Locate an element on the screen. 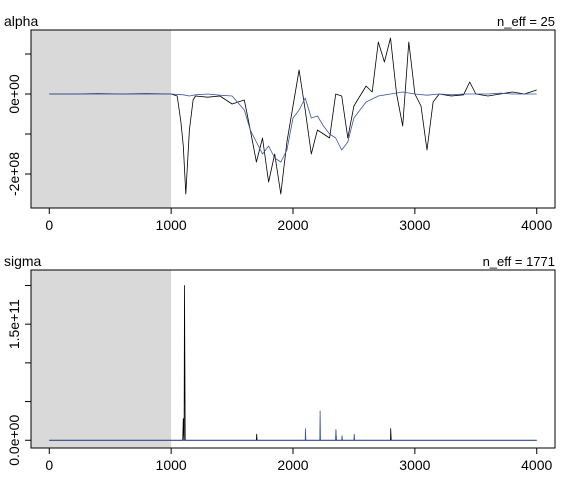 The width and height of the screenshot is (576, 480). alpha-title: alpha is located at coordinates (21, 21).